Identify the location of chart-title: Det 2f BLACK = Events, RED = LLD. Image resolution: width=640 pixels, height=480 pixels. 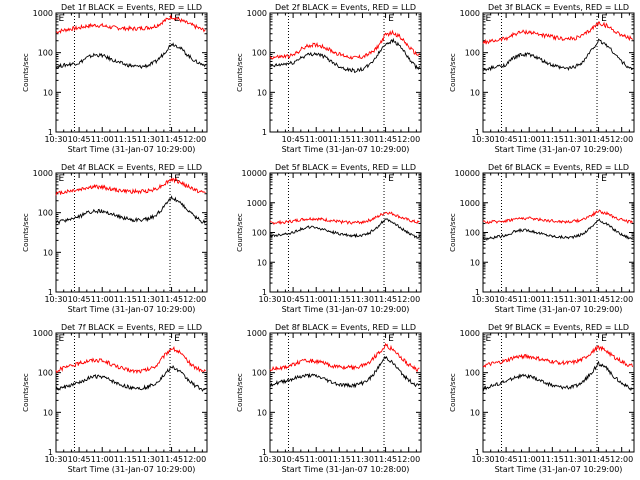
(345, 7).